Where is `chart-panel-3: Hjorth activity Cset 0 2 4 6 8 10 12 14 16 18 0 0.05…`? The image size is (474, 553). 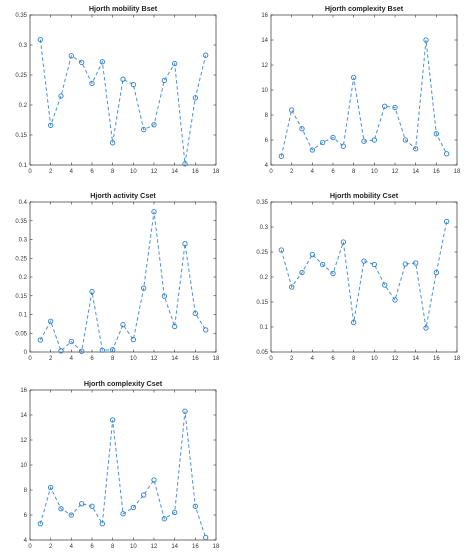 chart-panel-3: Hjorth activity Cset 0 2 4 6 8 10 12 14 16 18 0 0.05… is located at coordinates (117, 276).